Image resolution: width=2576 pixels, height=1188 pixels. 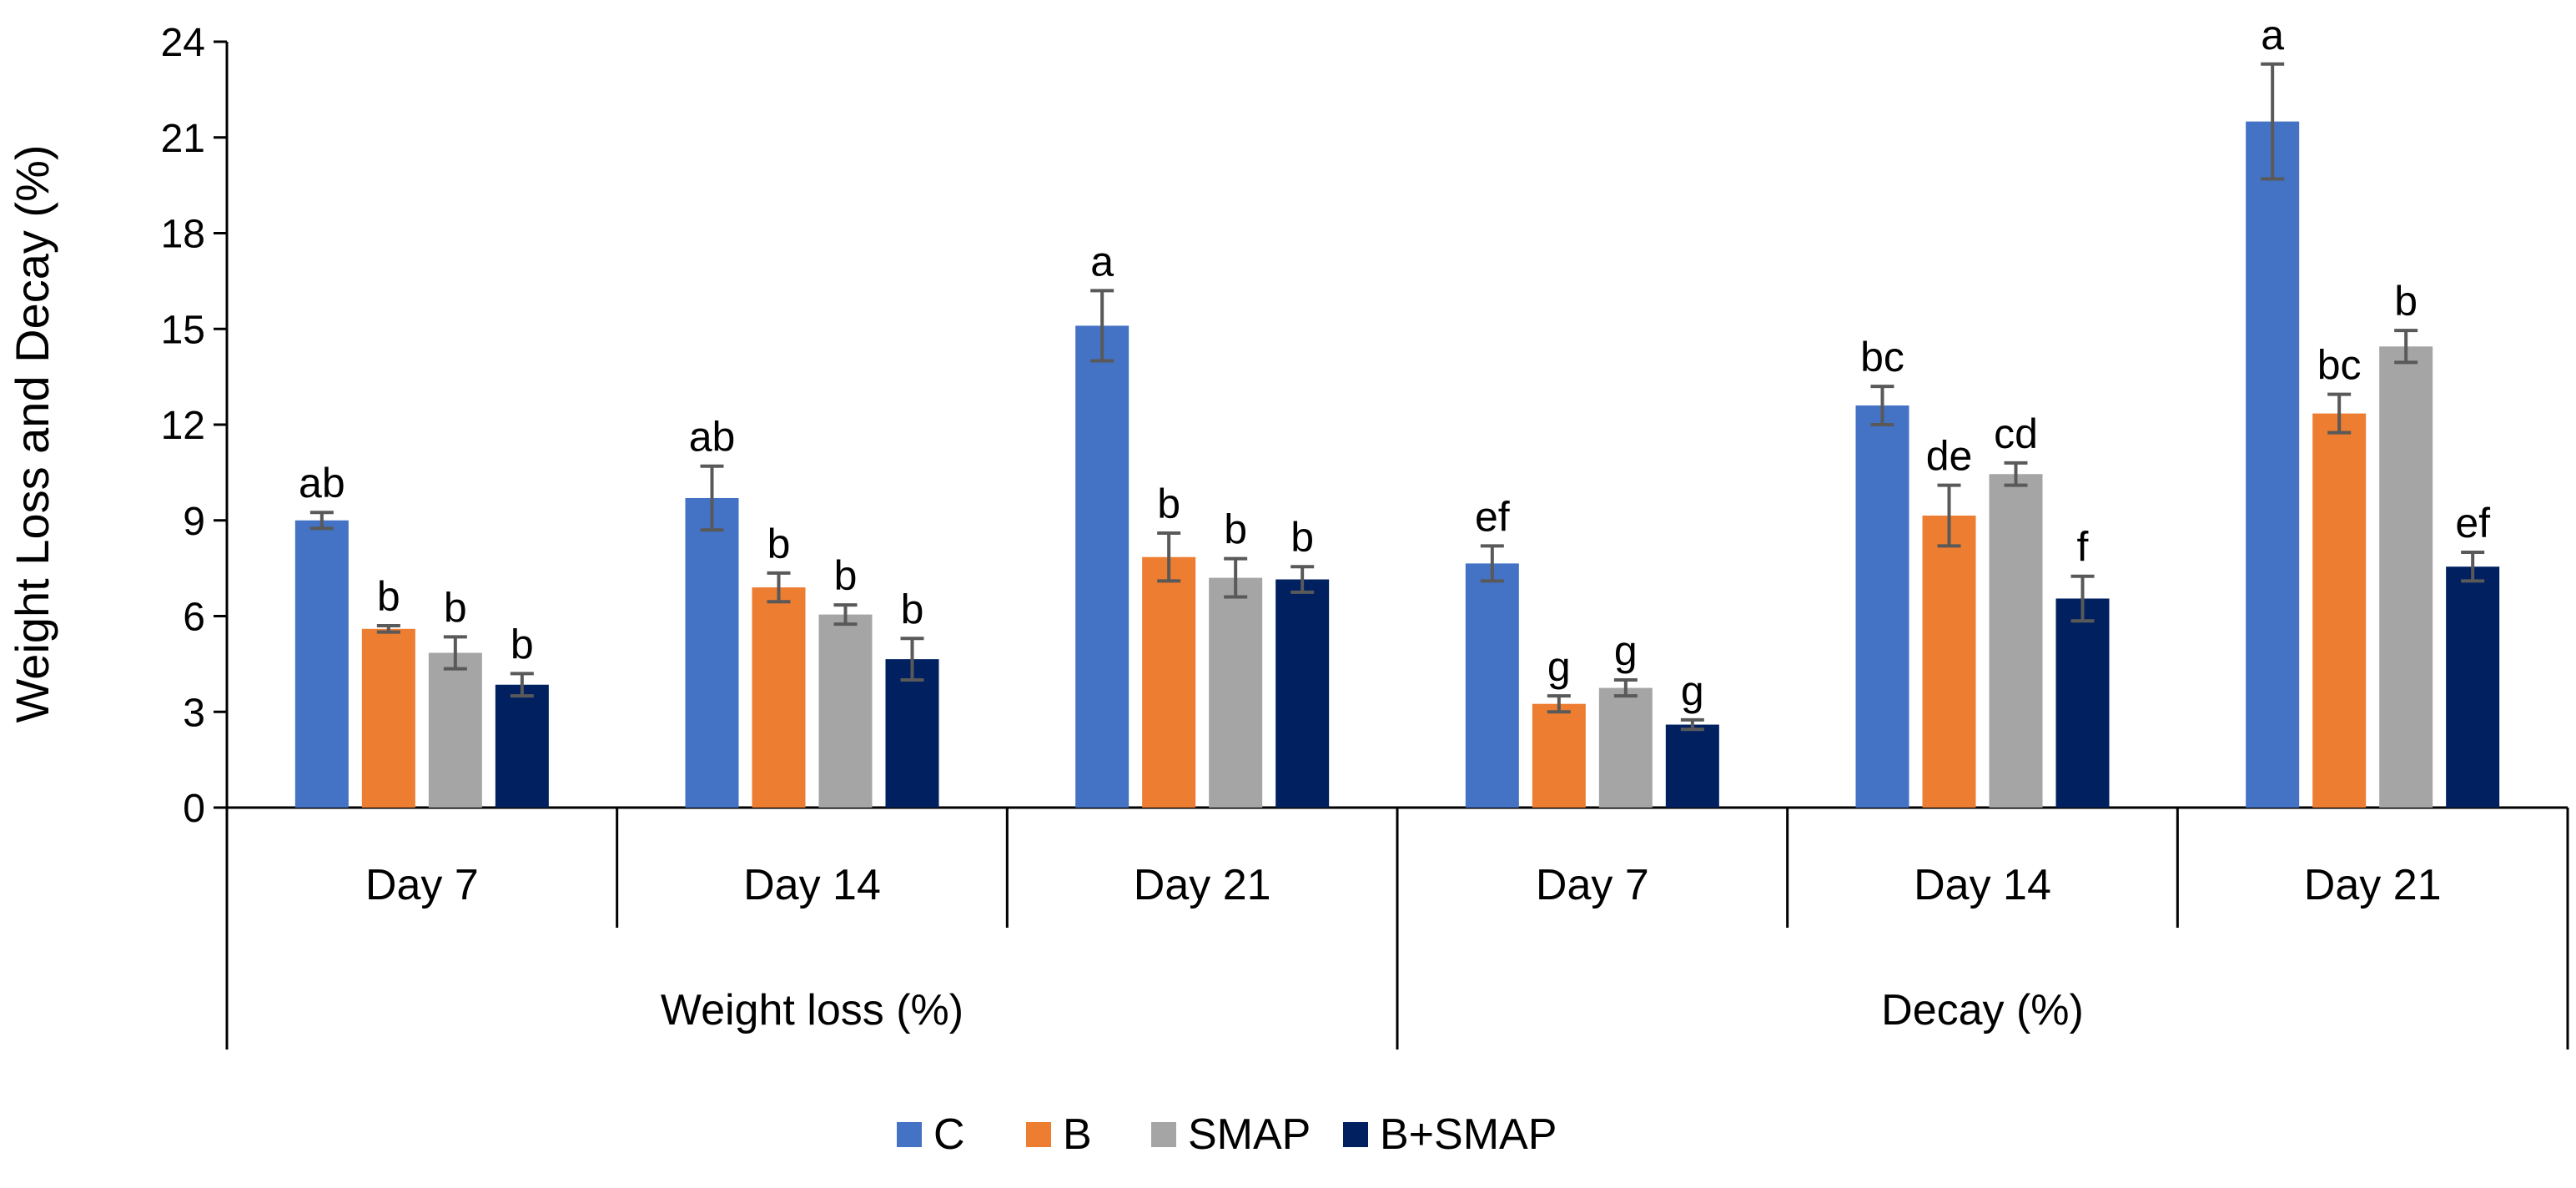 What do you see at coordinates (194, 618) in the screenshot?
I see `y-tick-label: 6` at bounding box center [194, 618].